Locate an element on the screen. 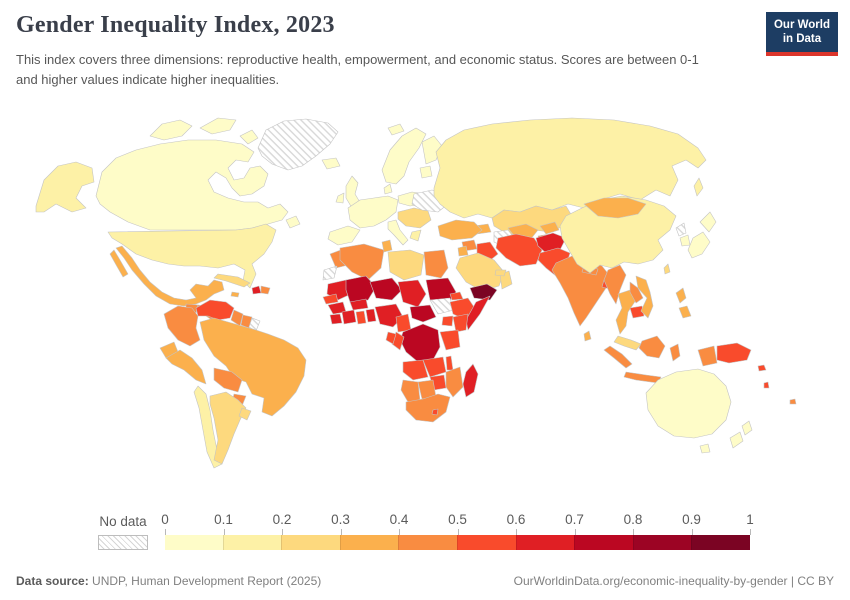 This screenshot has height=600, width=850. country-chad is located at coordinates (412, 293).